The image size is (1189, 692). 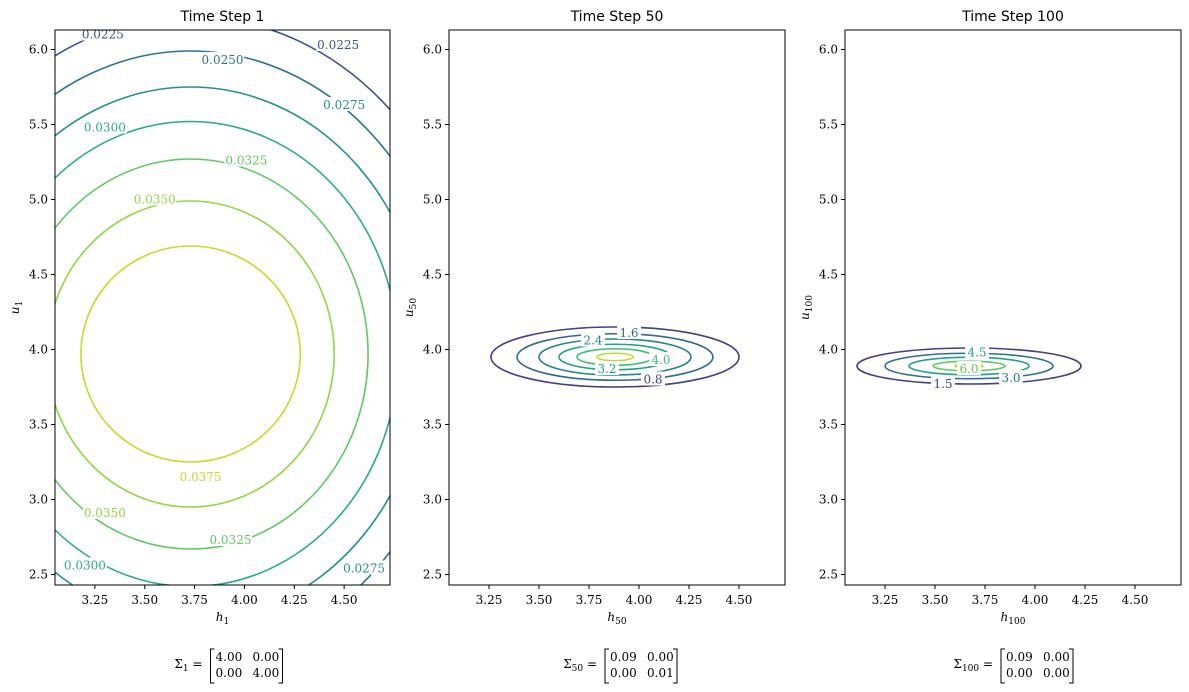 I want to click on contour-label: 4.0, so click(x=660, y=360).